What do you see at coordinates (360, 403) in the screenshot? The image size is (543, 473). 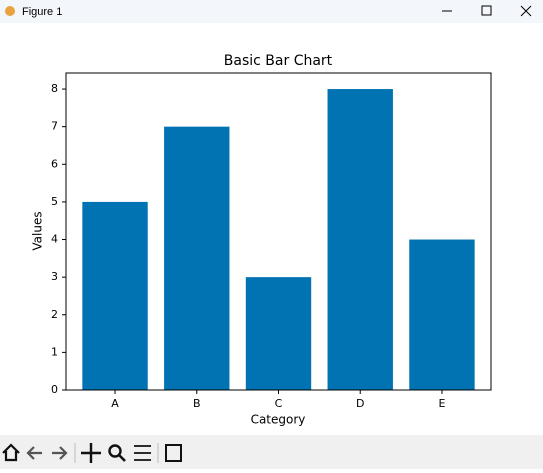 I see `x-tick-label: D` at bounding box center [360, 403].